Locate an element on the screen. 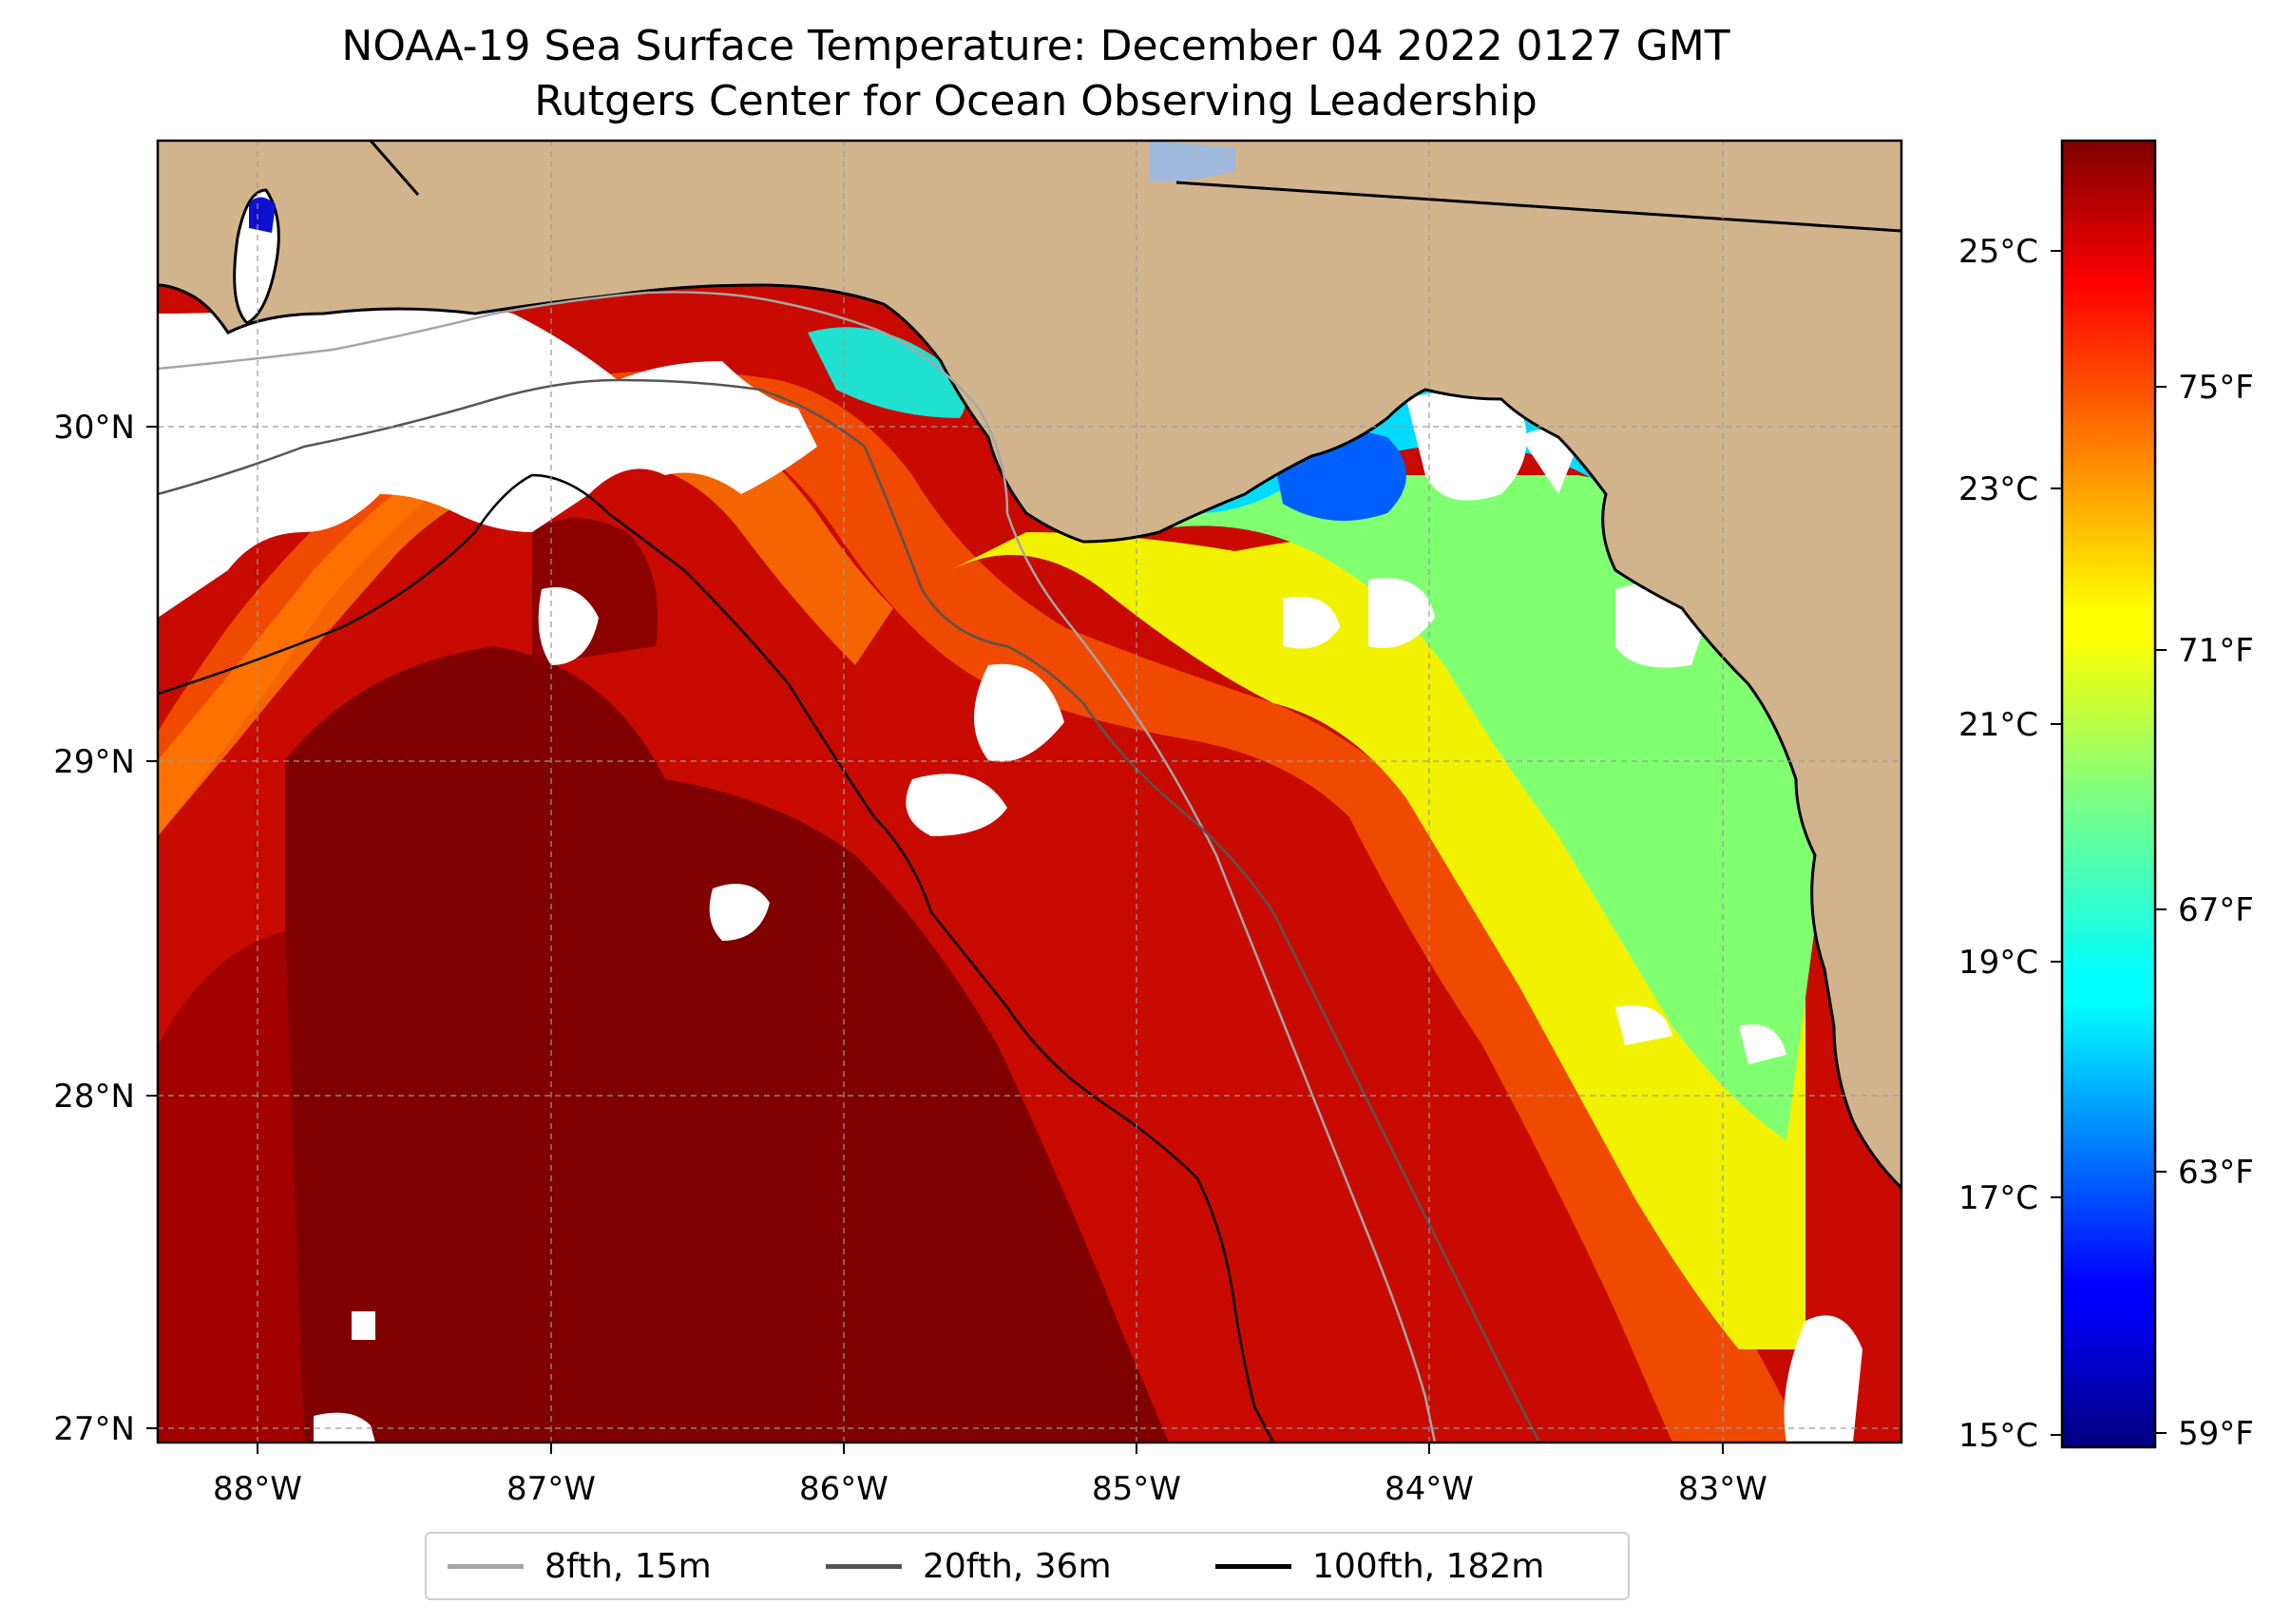 The height and width of the screenshot is (1624, 2292). legend-label: 100fth, 182m is located at coordinates (1428, 1566).